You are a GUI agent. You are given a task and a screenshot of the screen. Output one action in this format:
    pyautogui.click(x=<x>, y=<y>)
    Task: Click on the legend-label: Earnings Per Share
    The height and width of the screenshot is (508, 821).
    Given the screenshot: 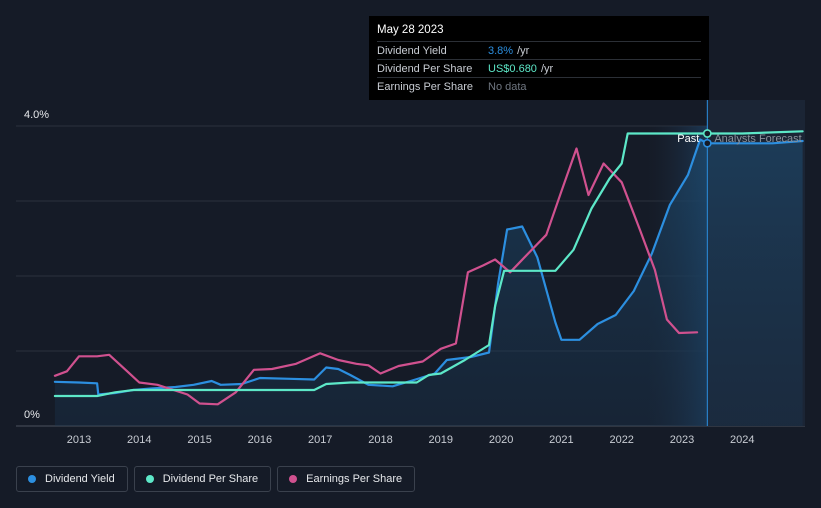 What is the action you would take?
    pyautogui.click(x=354, y=479)
    